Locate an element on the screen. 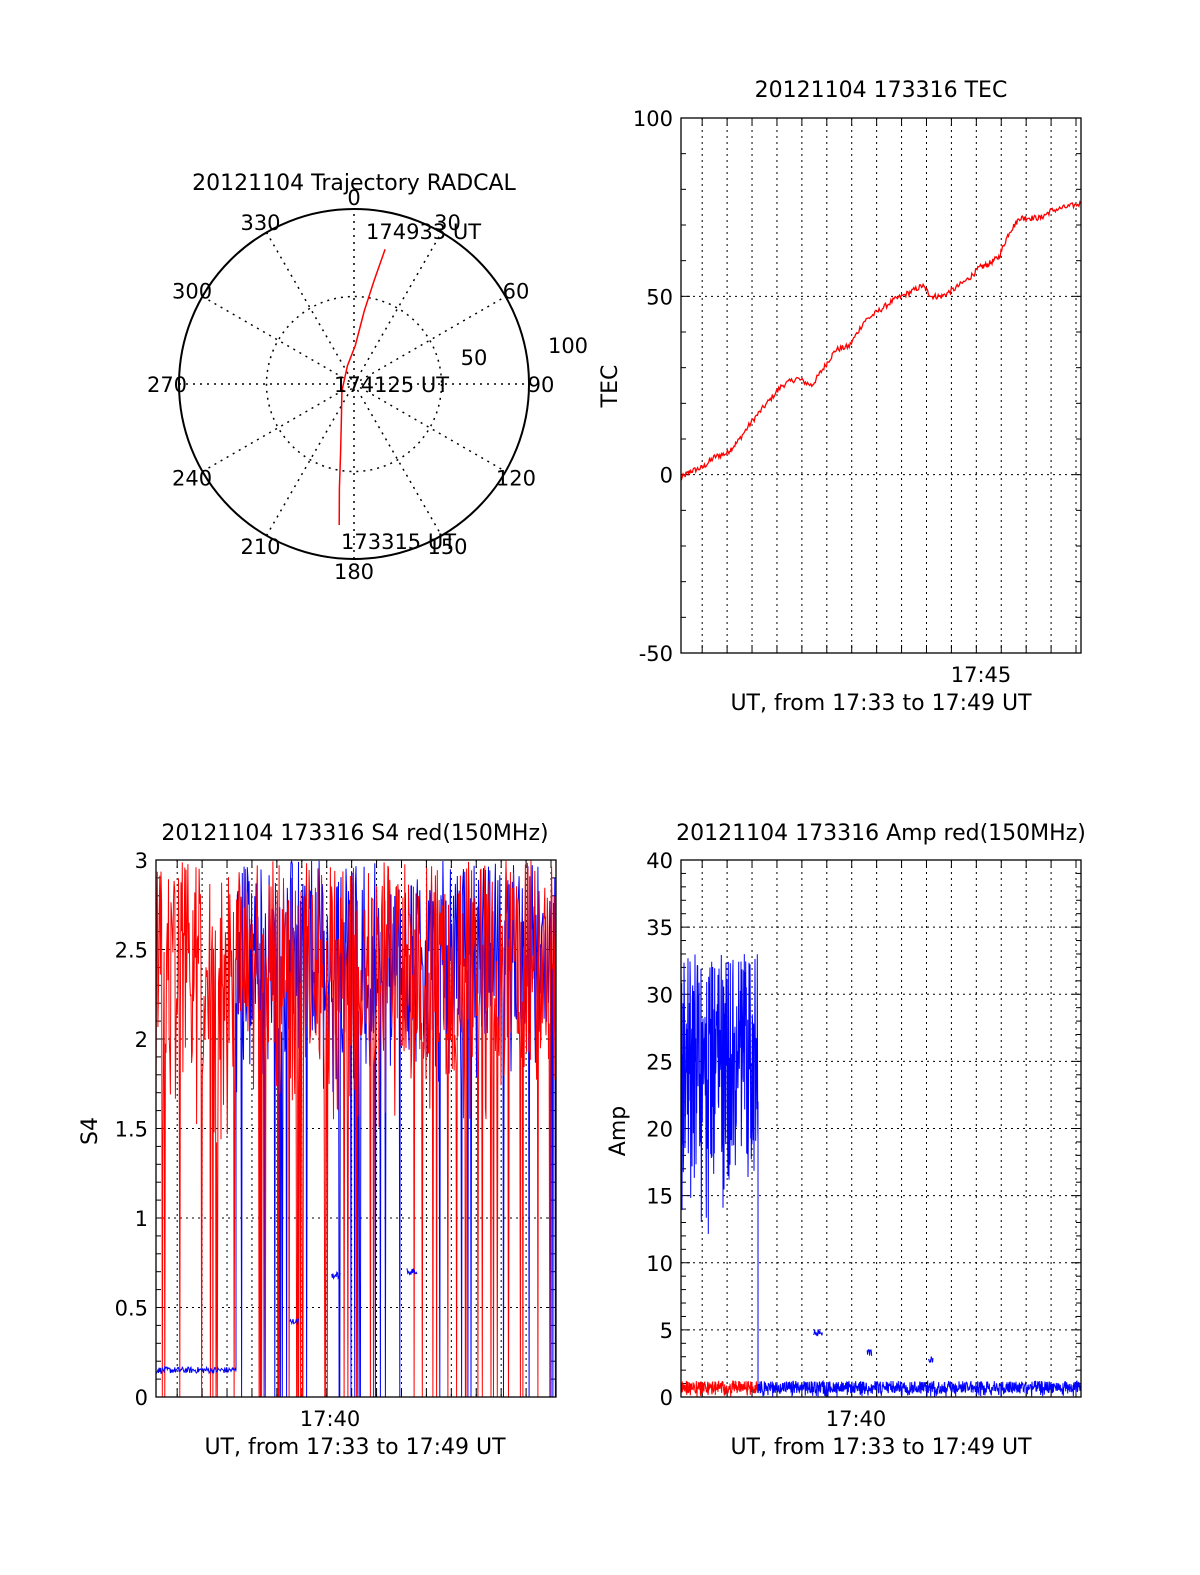 Image resolution: width=1200 pixels, height=1575 pixels. amp-x-tick-label: 17:40 is located at coordinates (856, 1419).